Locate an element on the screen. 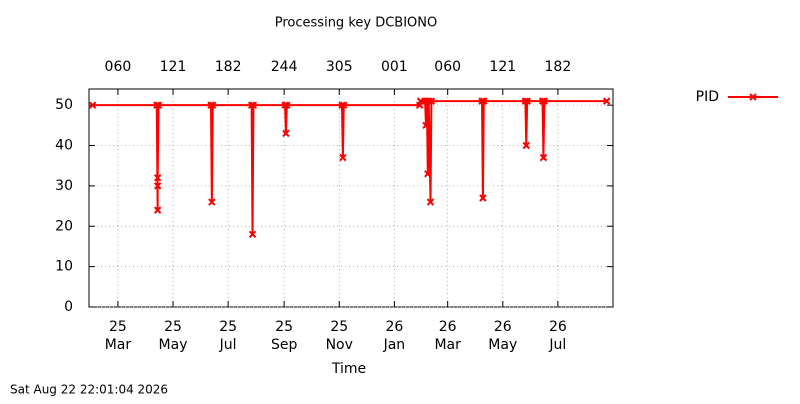 The image size is (800, 404). x-tick-label: 25 May is located at coordinates (173, 336).